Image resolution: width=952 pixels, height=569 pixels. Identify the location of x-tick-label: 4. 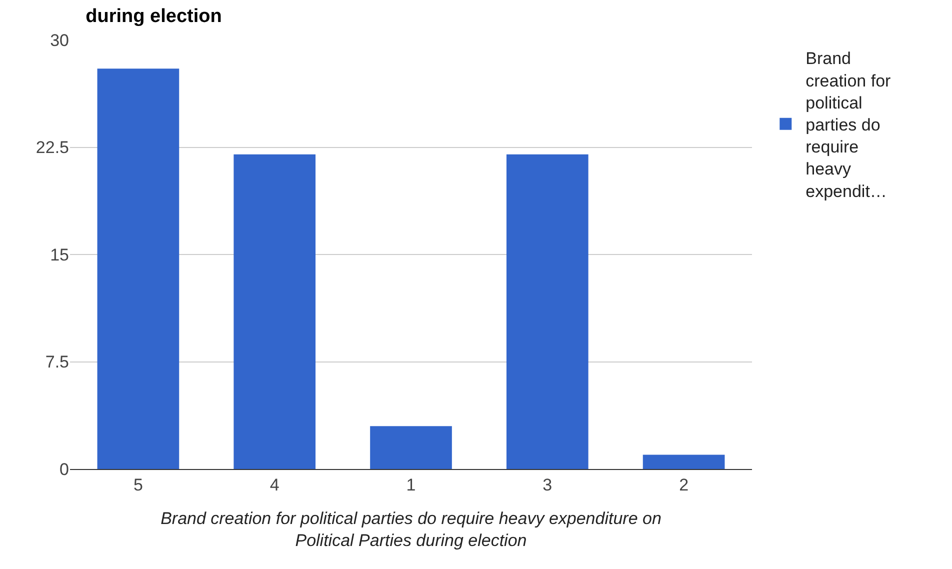
(275, 484).